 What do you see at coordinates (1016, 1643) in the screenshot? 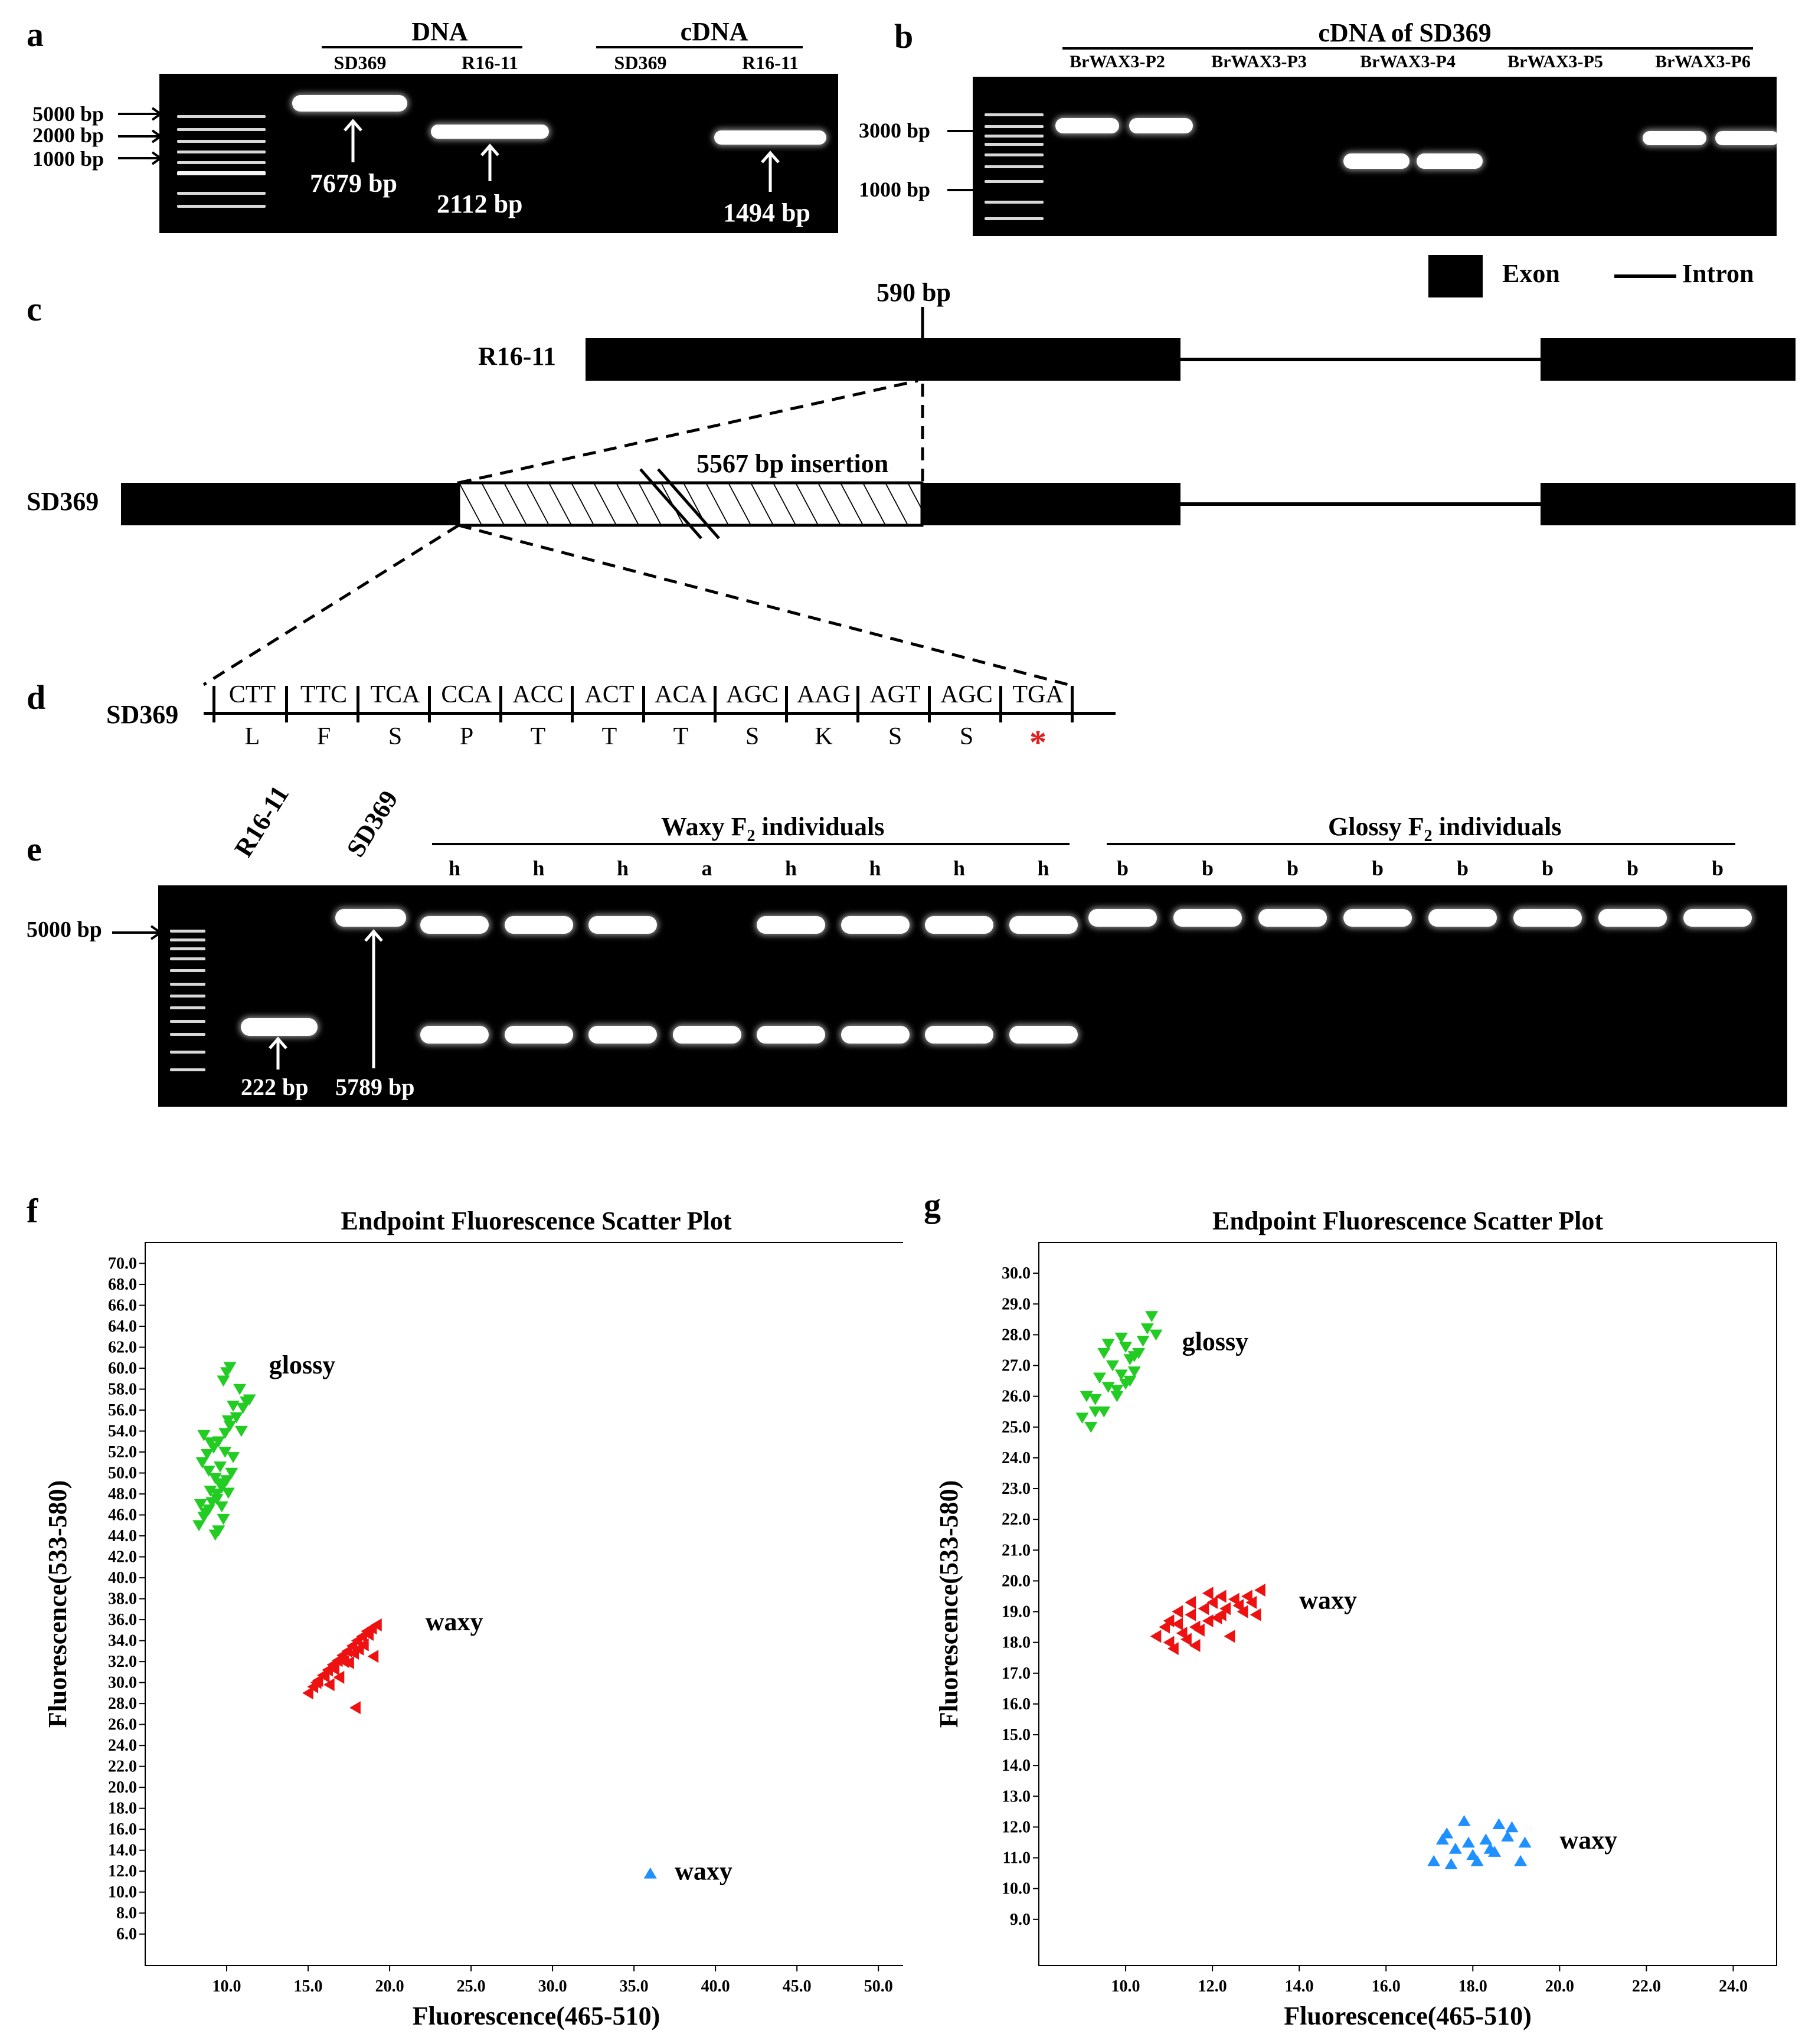
I see `y-tick-label: 18.0` at bounding box center [1016, 1643].